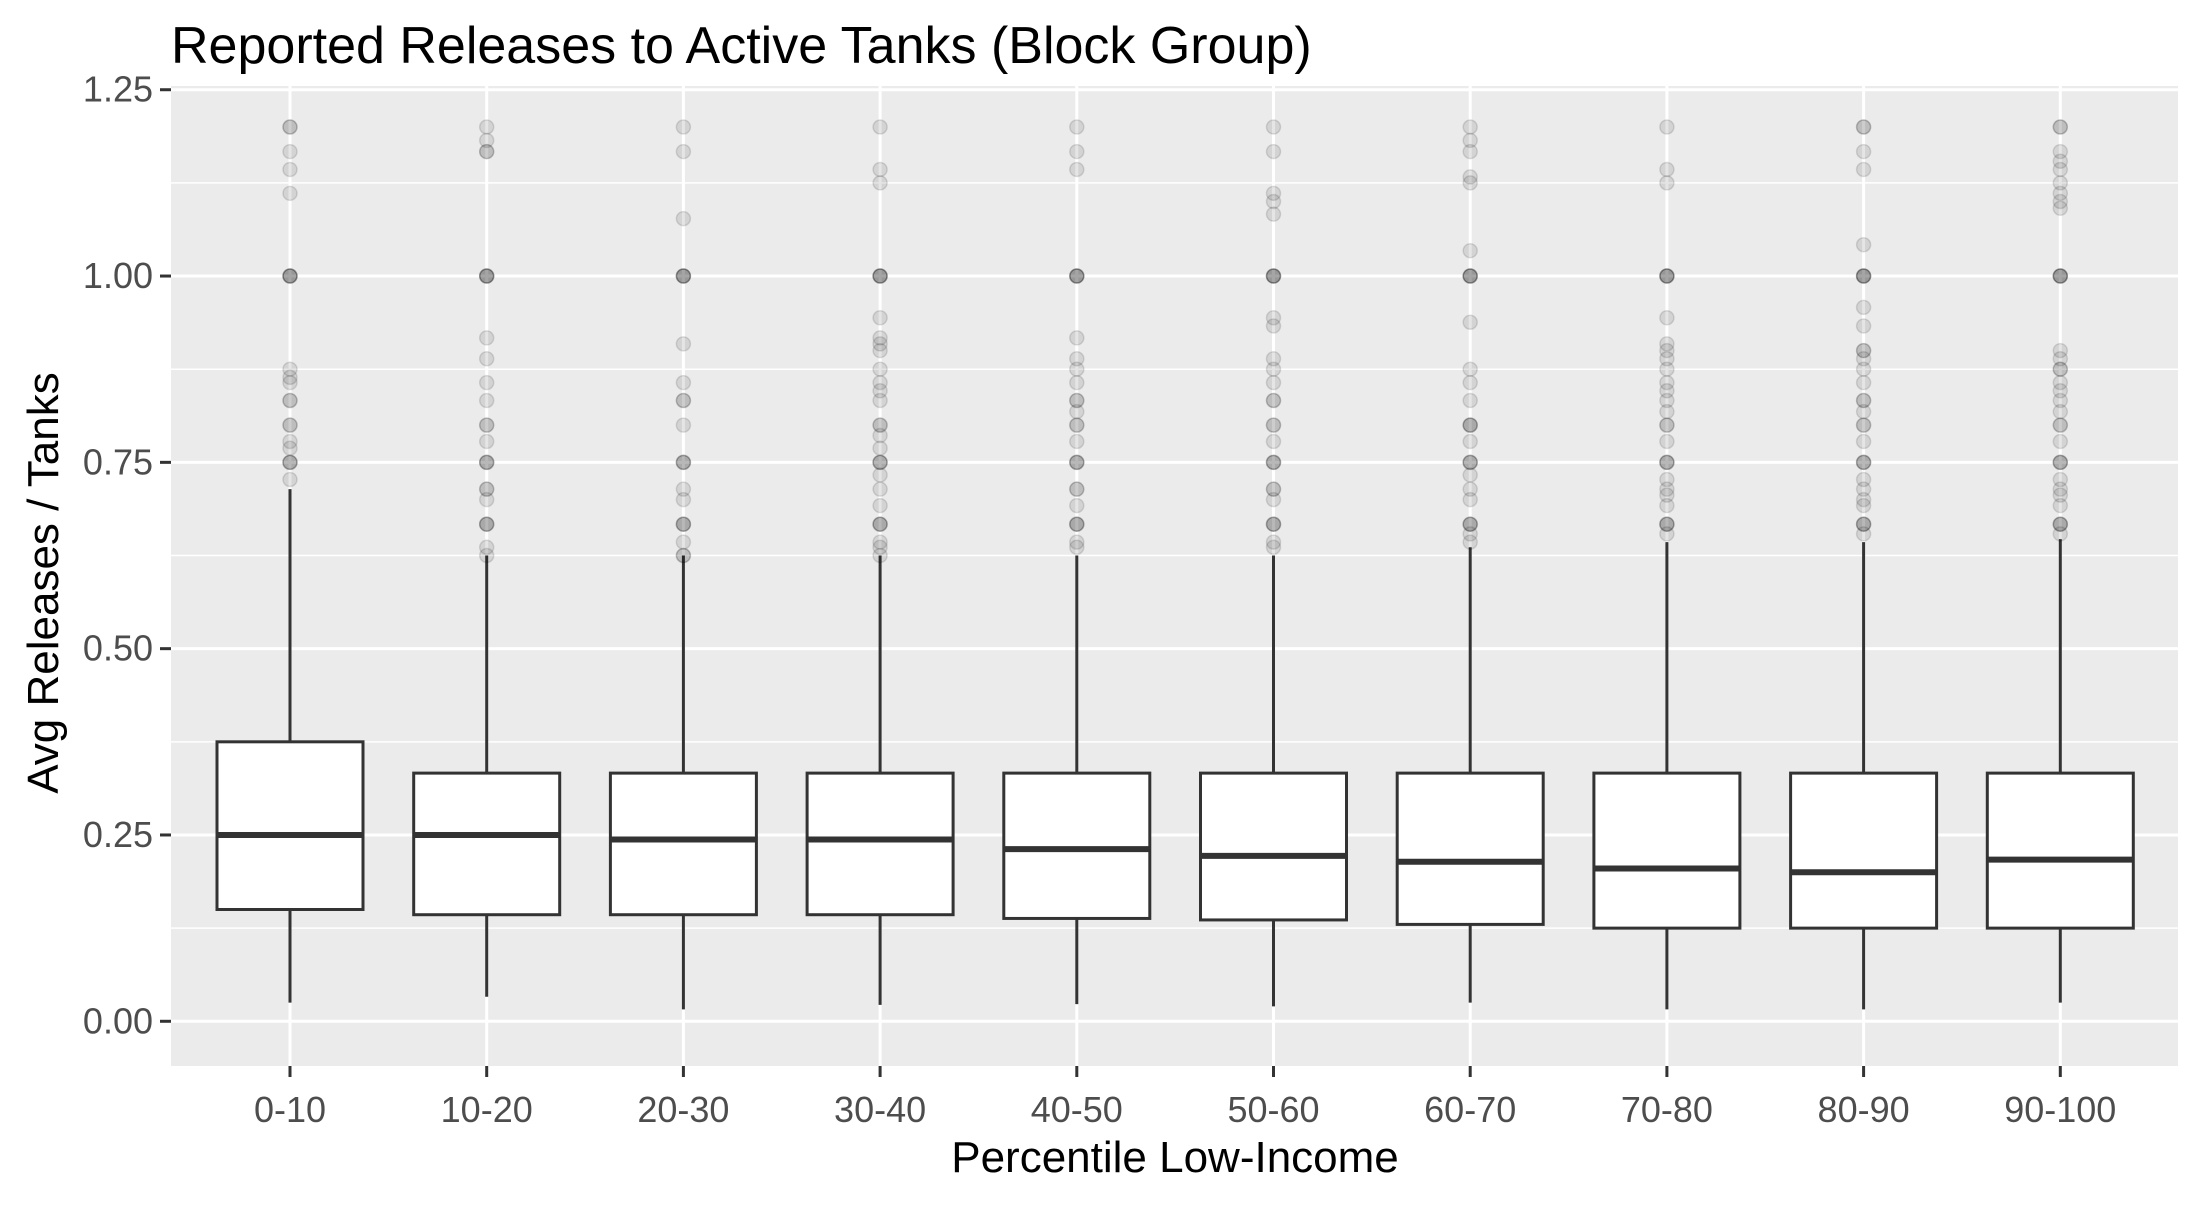  Describe the element at coordinates (118, 648) in the screenshot. I see `y-tick-label: 0.50` at that location.